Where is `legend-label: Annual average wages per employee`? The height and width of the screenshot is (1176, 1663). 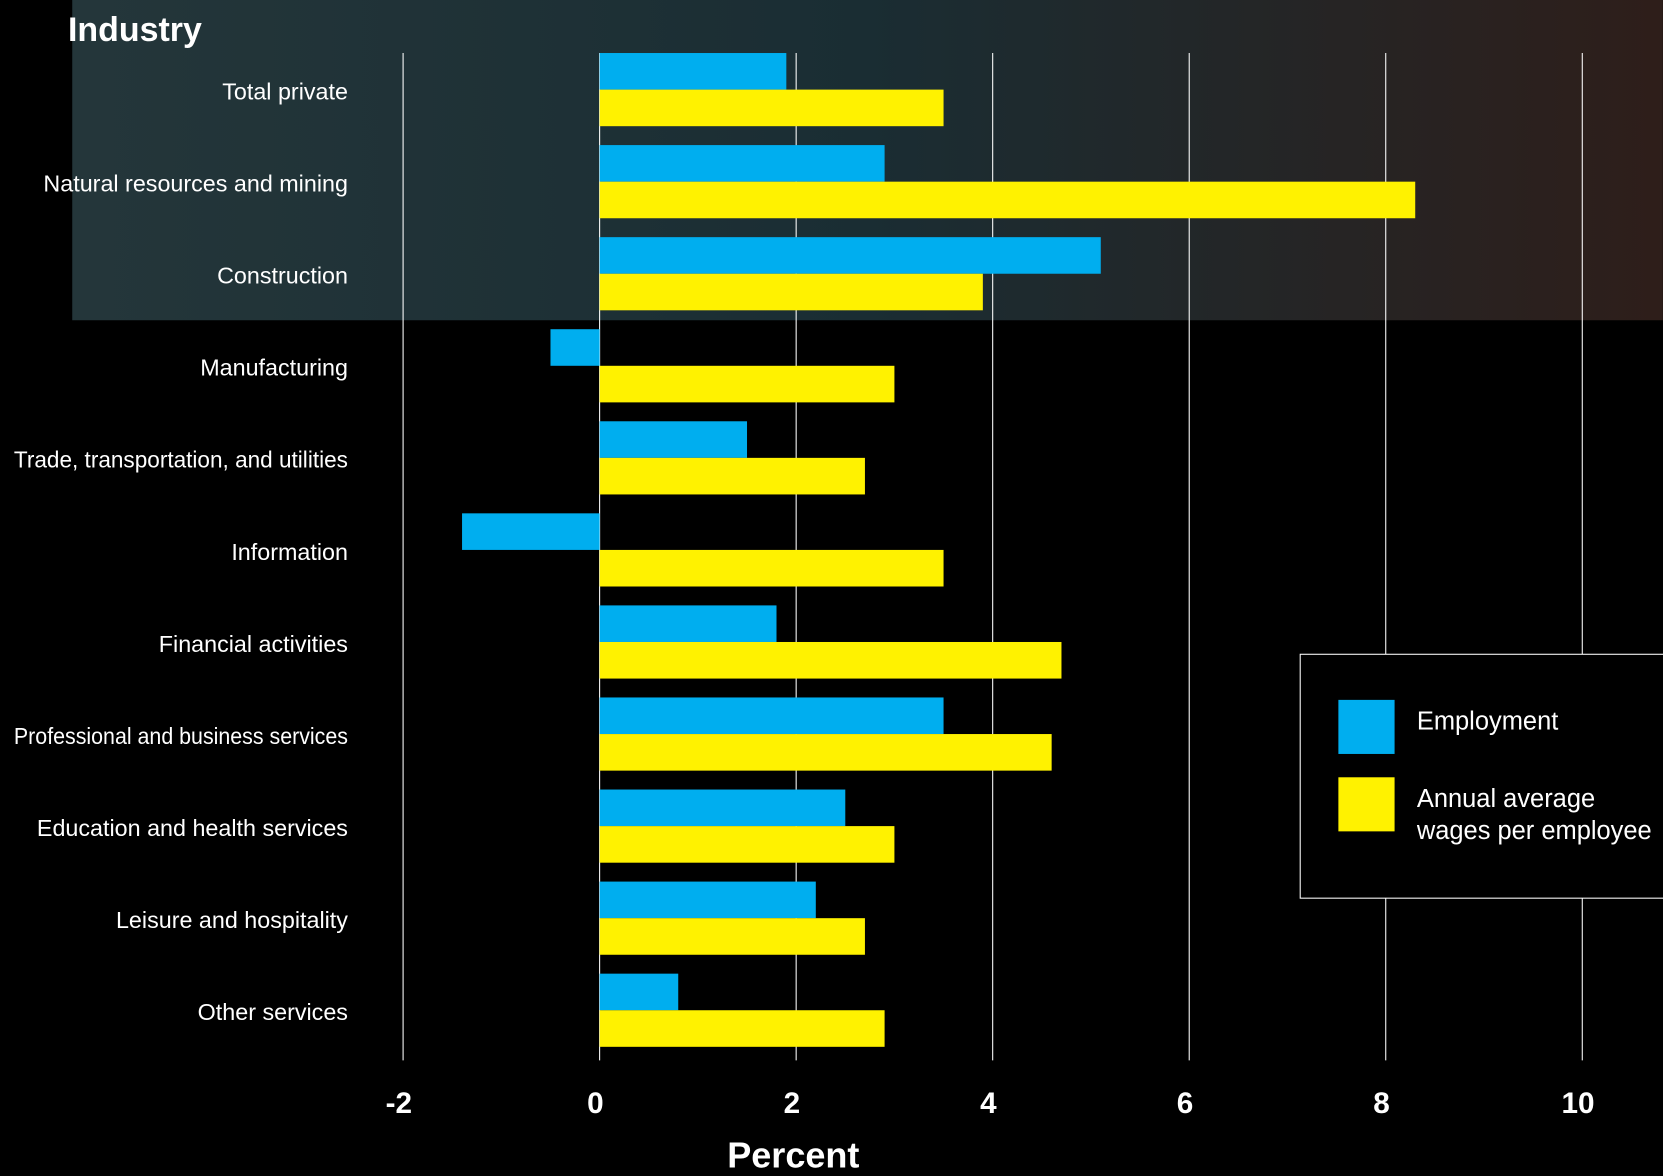 legend-label: Annual average wages per employee is located at coordinates (1534, 815).